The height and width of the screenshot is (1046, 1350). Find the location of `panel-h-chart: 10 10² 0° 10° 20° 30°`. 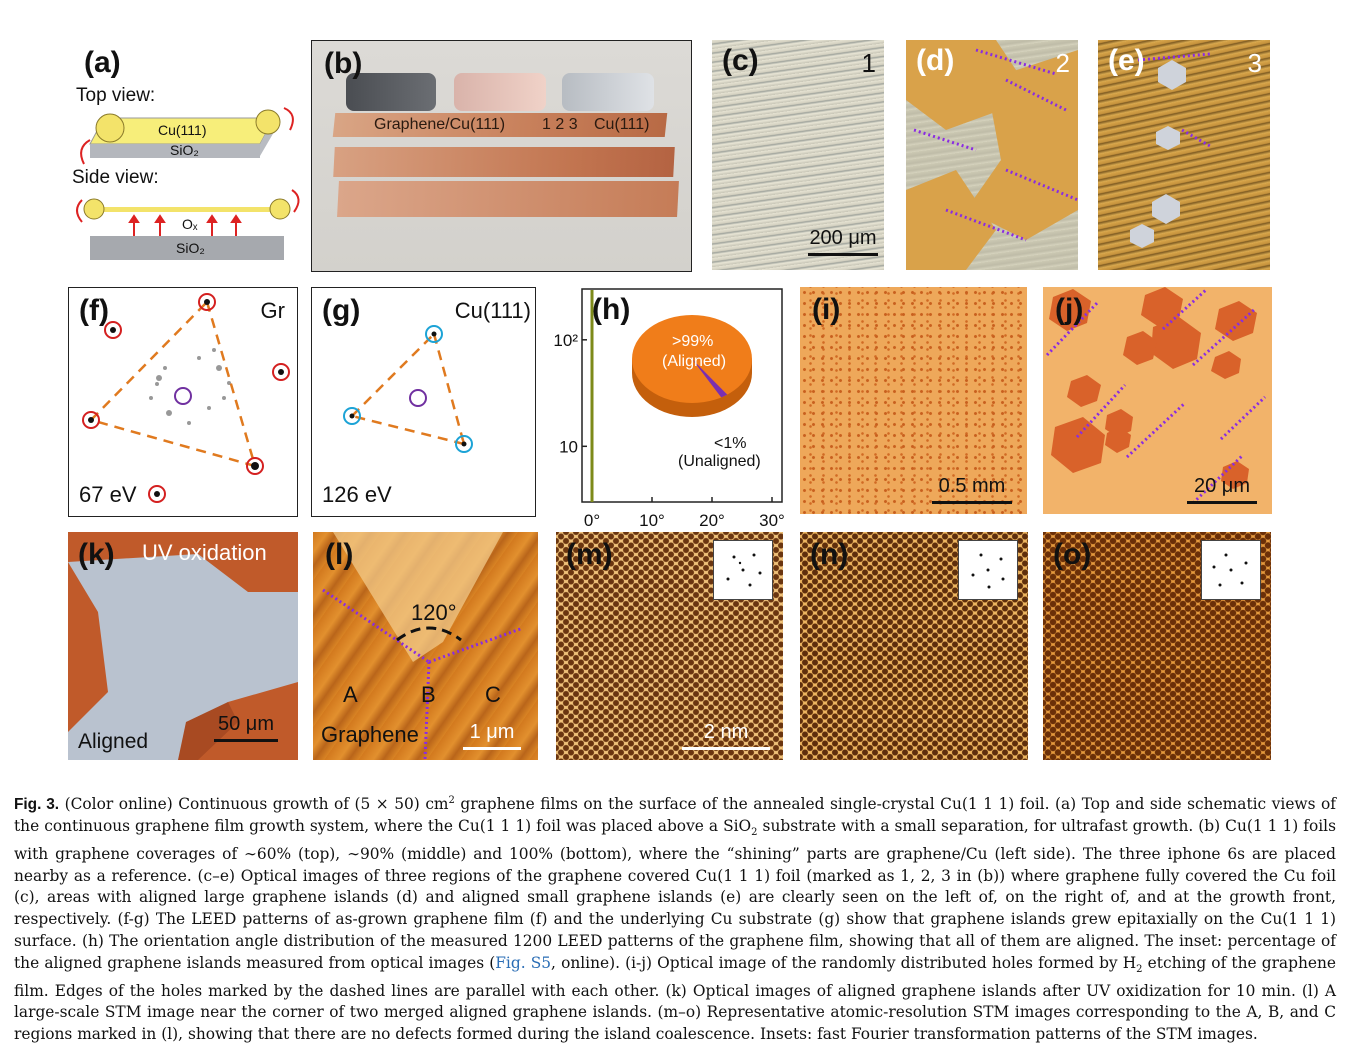

panel-h-chart: 10 10² 0° 10° 20° 30° is located at coordinates (669, 409).